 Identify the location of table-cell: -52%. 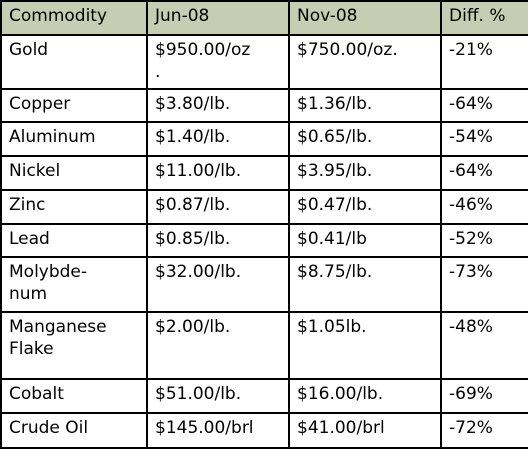
(484, 240).